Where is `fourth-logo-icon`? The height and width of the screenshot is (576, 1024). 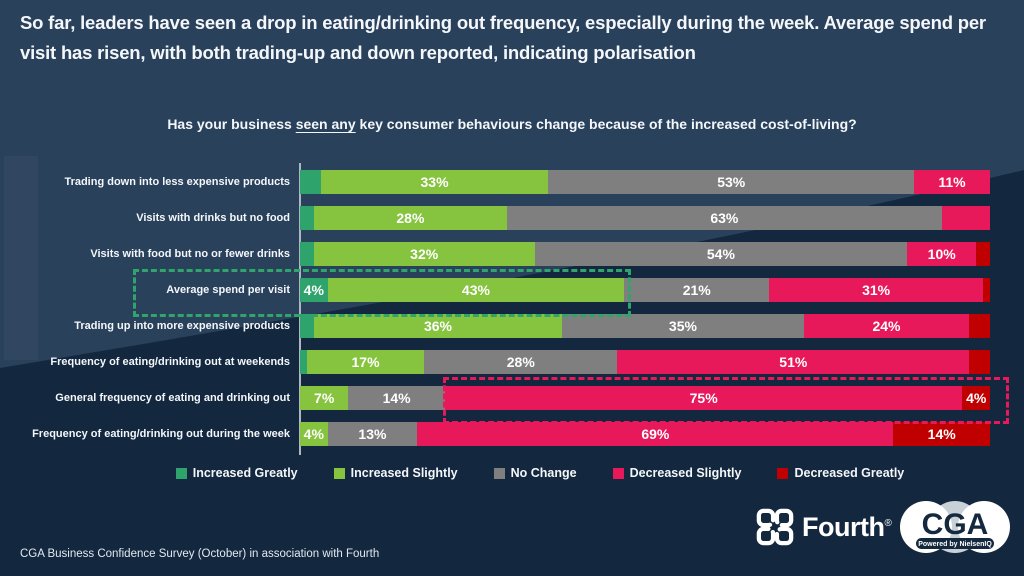
fourth-logo-icon is located at coordinates (775, 527).